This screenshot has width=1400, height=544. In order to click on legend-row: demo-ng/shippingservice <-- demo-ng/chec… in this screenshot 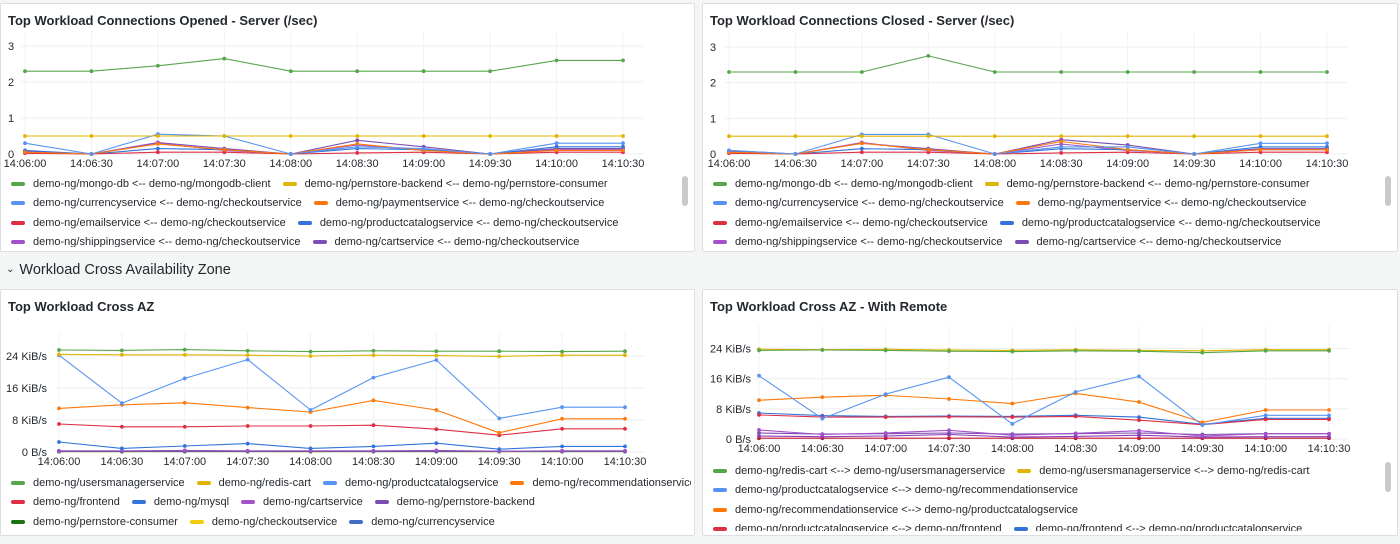, I will do `click(1043, 240)`.